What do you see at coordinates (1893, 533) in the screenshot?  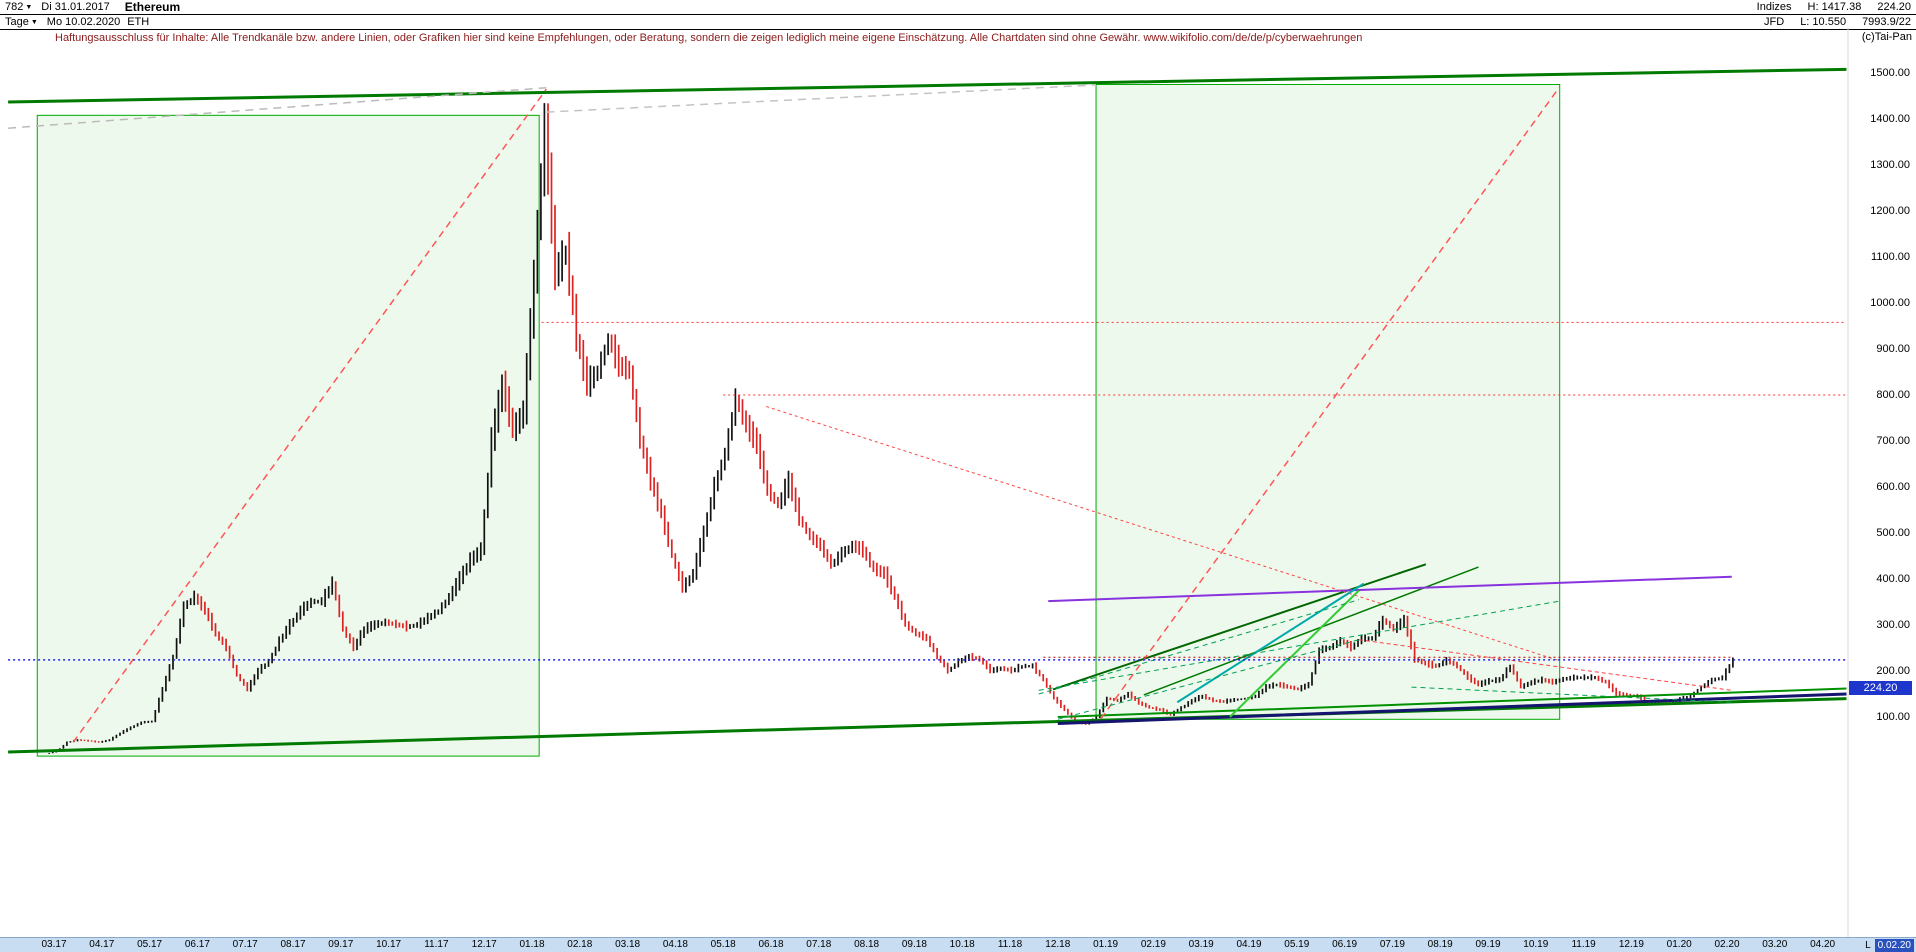 I see `price-axis-label: 500.00` at bounding box center [1893, 533].